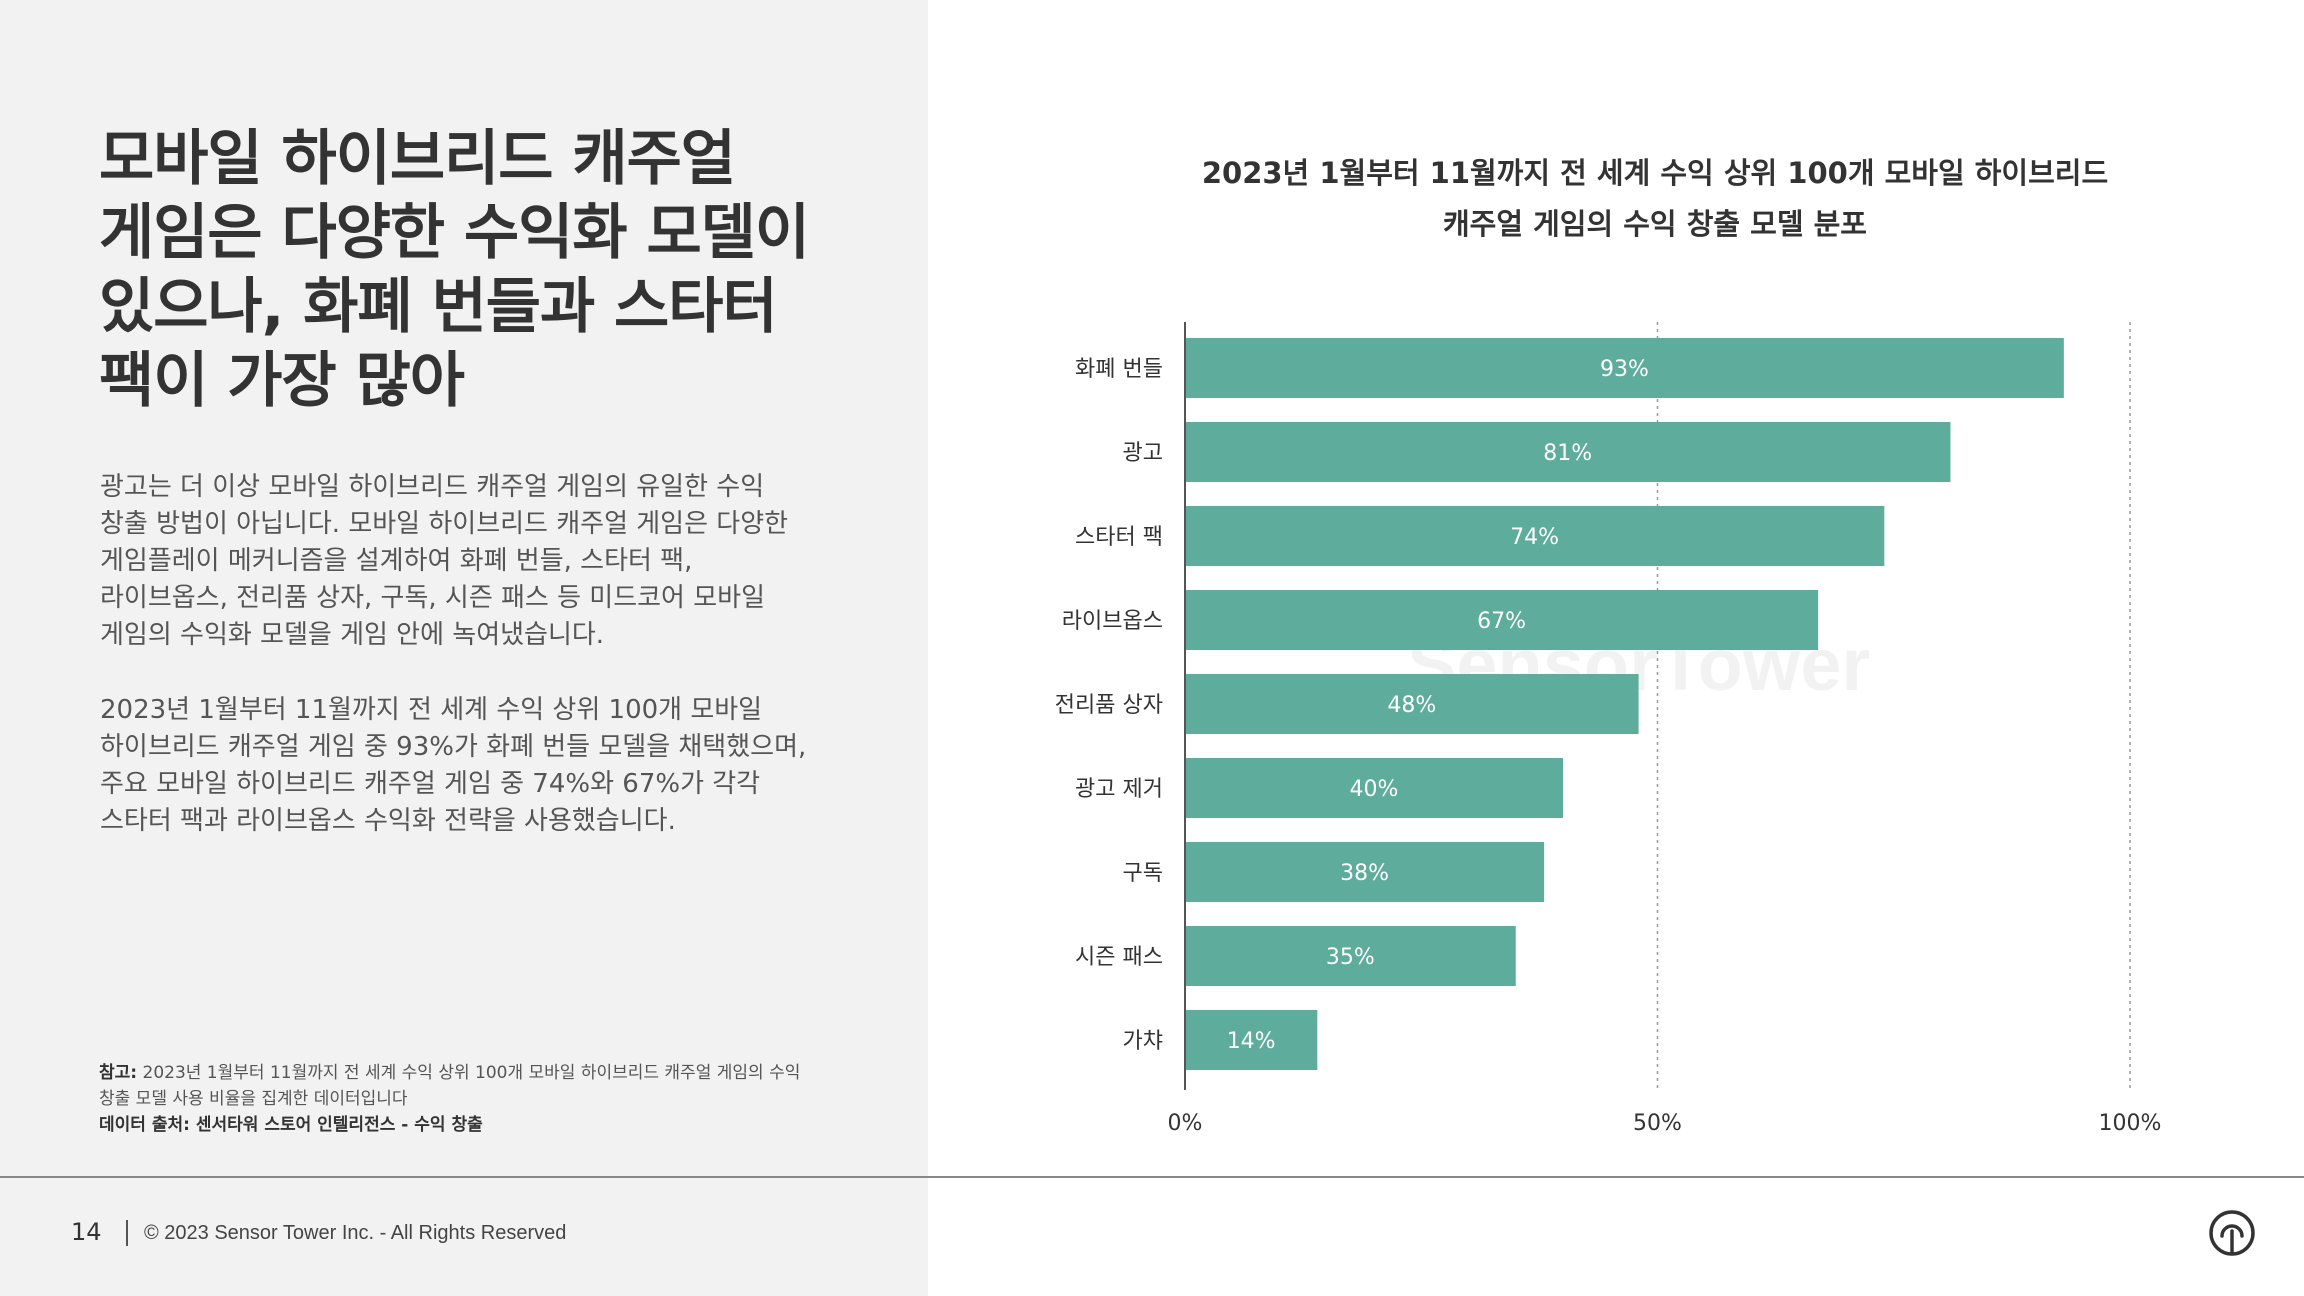 This screenshot has width=2304, height=1296. Describe the element at coordinates (291, 1125) in the screenshot. I see `data-source: 데이터 출처: 센서타워 스토어 인텔리전스 - 수익 창출` at that location.